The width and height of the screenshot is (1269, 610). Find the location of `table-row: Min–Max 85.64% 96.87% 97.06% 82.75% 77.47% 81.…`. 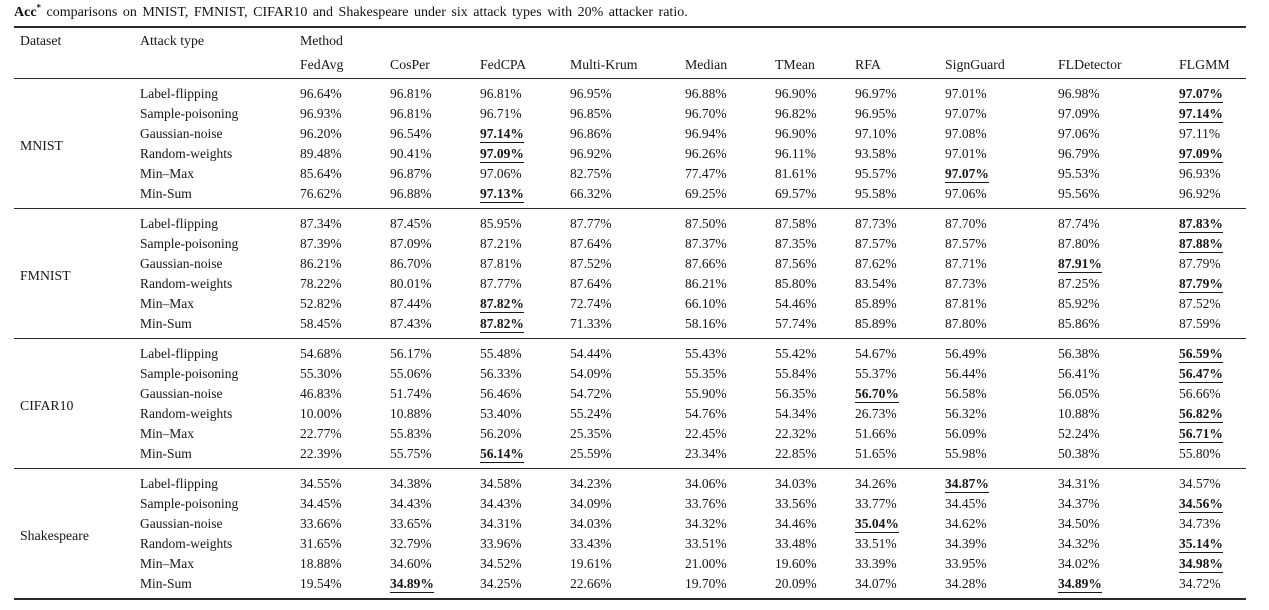

table-row: Min–Max 85.64% 96.87% 97.06% 82.75% 77.47% 81.… is located at coordinates (630, 174).